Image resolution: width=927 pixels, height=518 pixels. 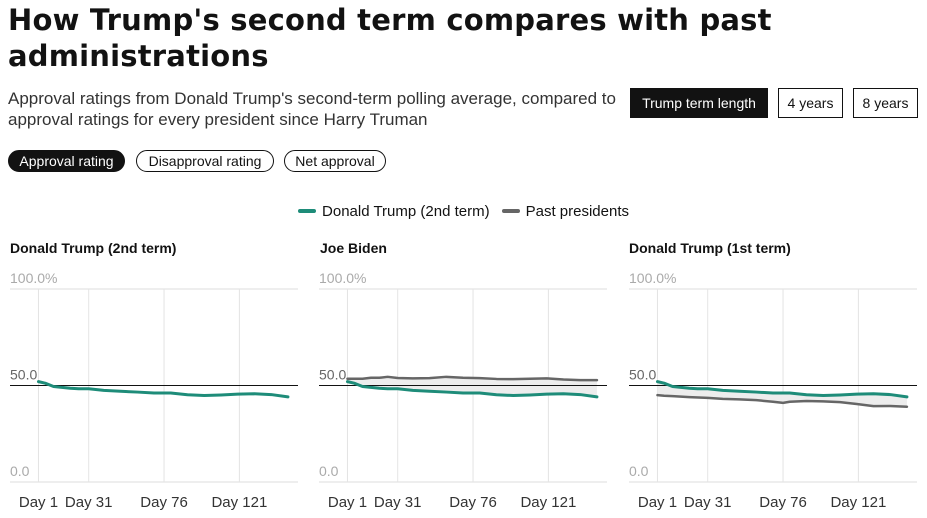 I want to click on panel-title-joe-biden: Joe Biden, so click(x=353, y=248).